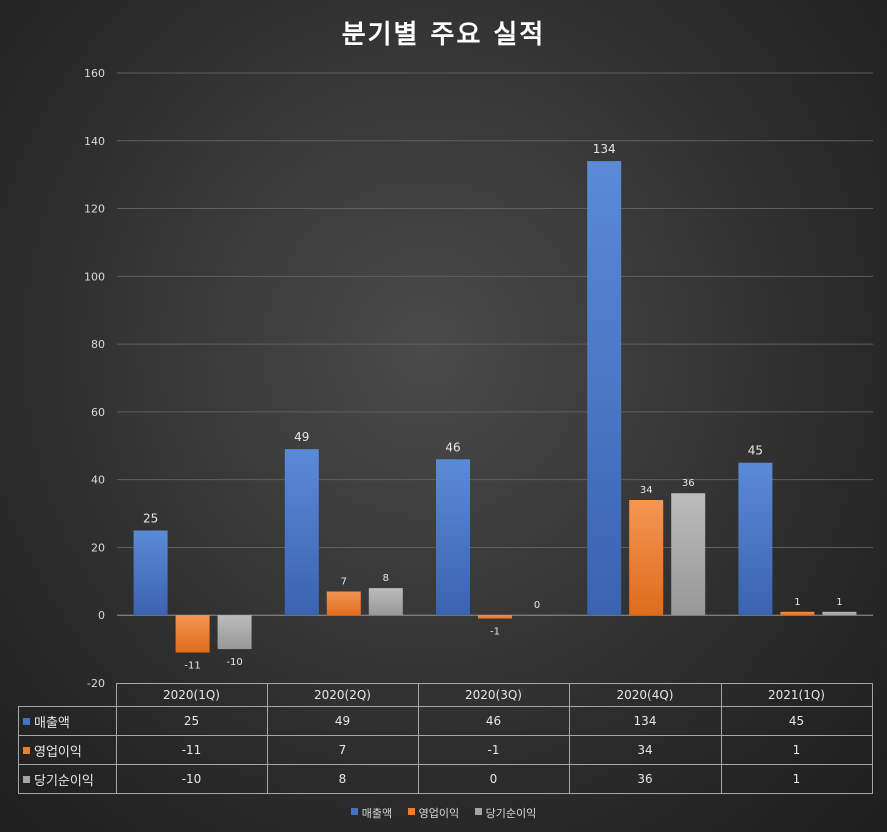 The width and height of the screenshot is (887, 832). What do you see at coordinates (101, 615) in the screenshot?
I see `y-tick-label: 0` at bounding box center [101, 615].